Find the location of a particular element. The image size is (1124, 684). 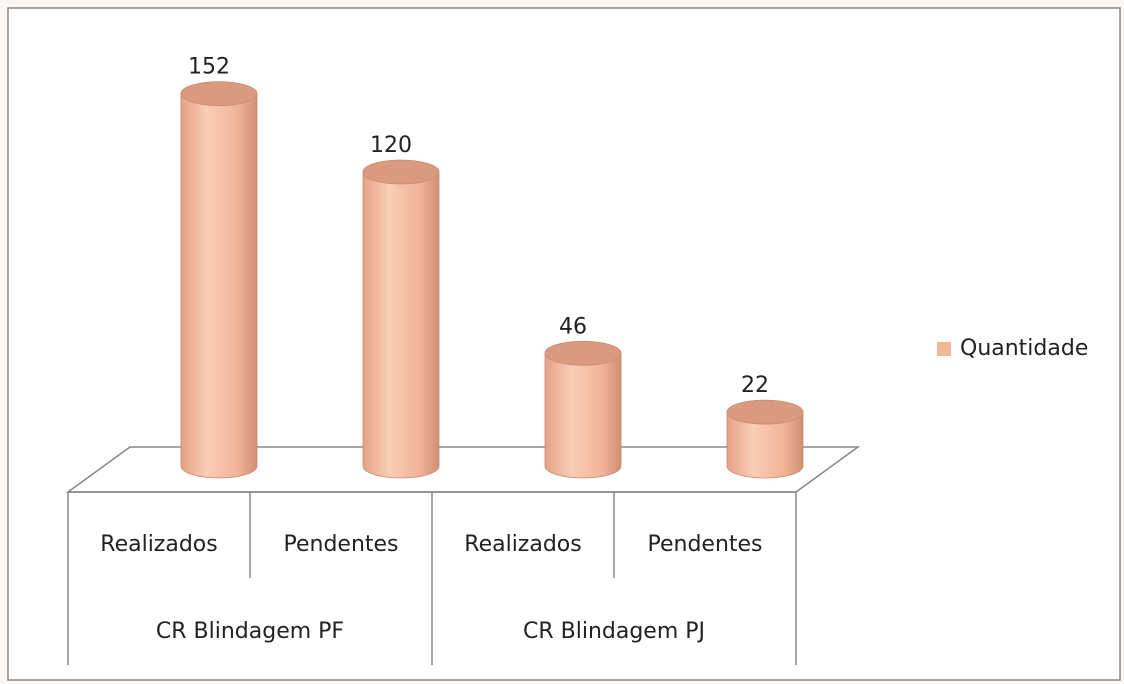

group-label: CR Blindagem PF is located at coordinates (250, 631).